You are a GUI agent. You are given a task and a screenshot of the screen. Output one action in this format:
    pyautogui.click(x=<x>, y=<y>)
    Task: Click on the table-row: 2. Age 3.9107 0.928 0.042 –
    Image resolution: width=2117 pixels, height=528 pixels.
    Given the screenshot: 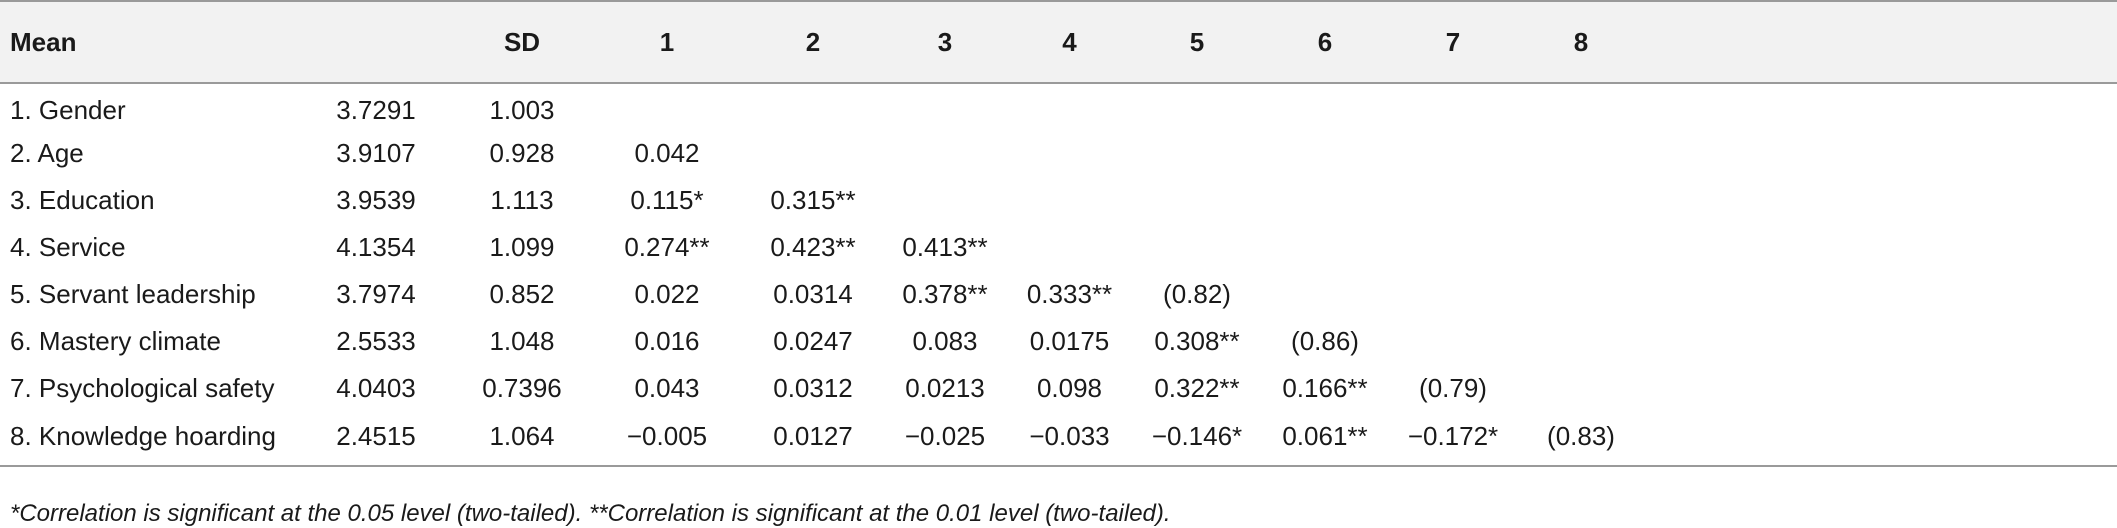 What is the action you would take?
    pyautogui.click(x=1058, y=153)
    